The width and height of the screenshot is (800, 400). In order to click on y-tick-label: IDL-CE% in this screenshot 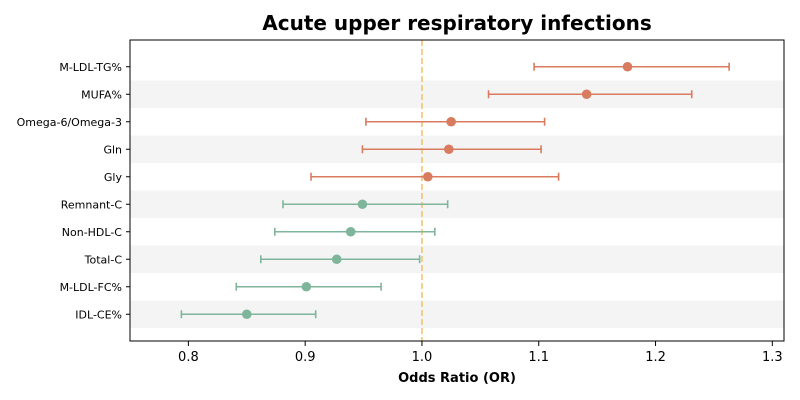, I will do `click(98, 314)`.